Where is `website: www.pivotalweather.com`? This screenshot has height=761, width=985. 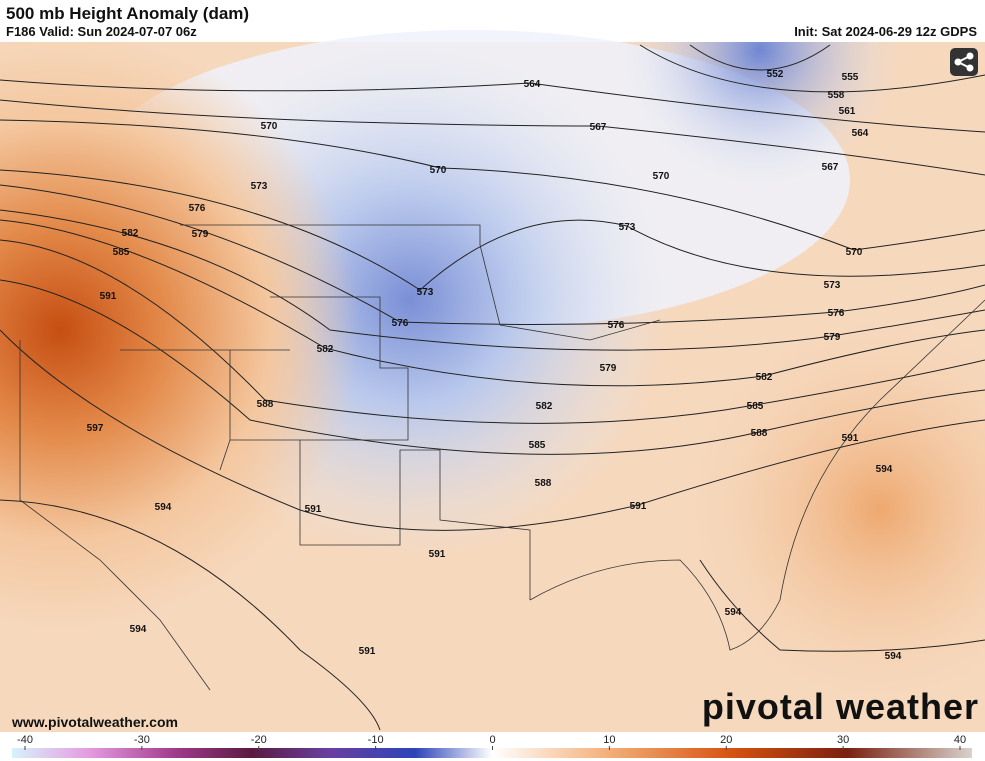
website: www.pivotalweather.com is located at coordinates (95, 722).